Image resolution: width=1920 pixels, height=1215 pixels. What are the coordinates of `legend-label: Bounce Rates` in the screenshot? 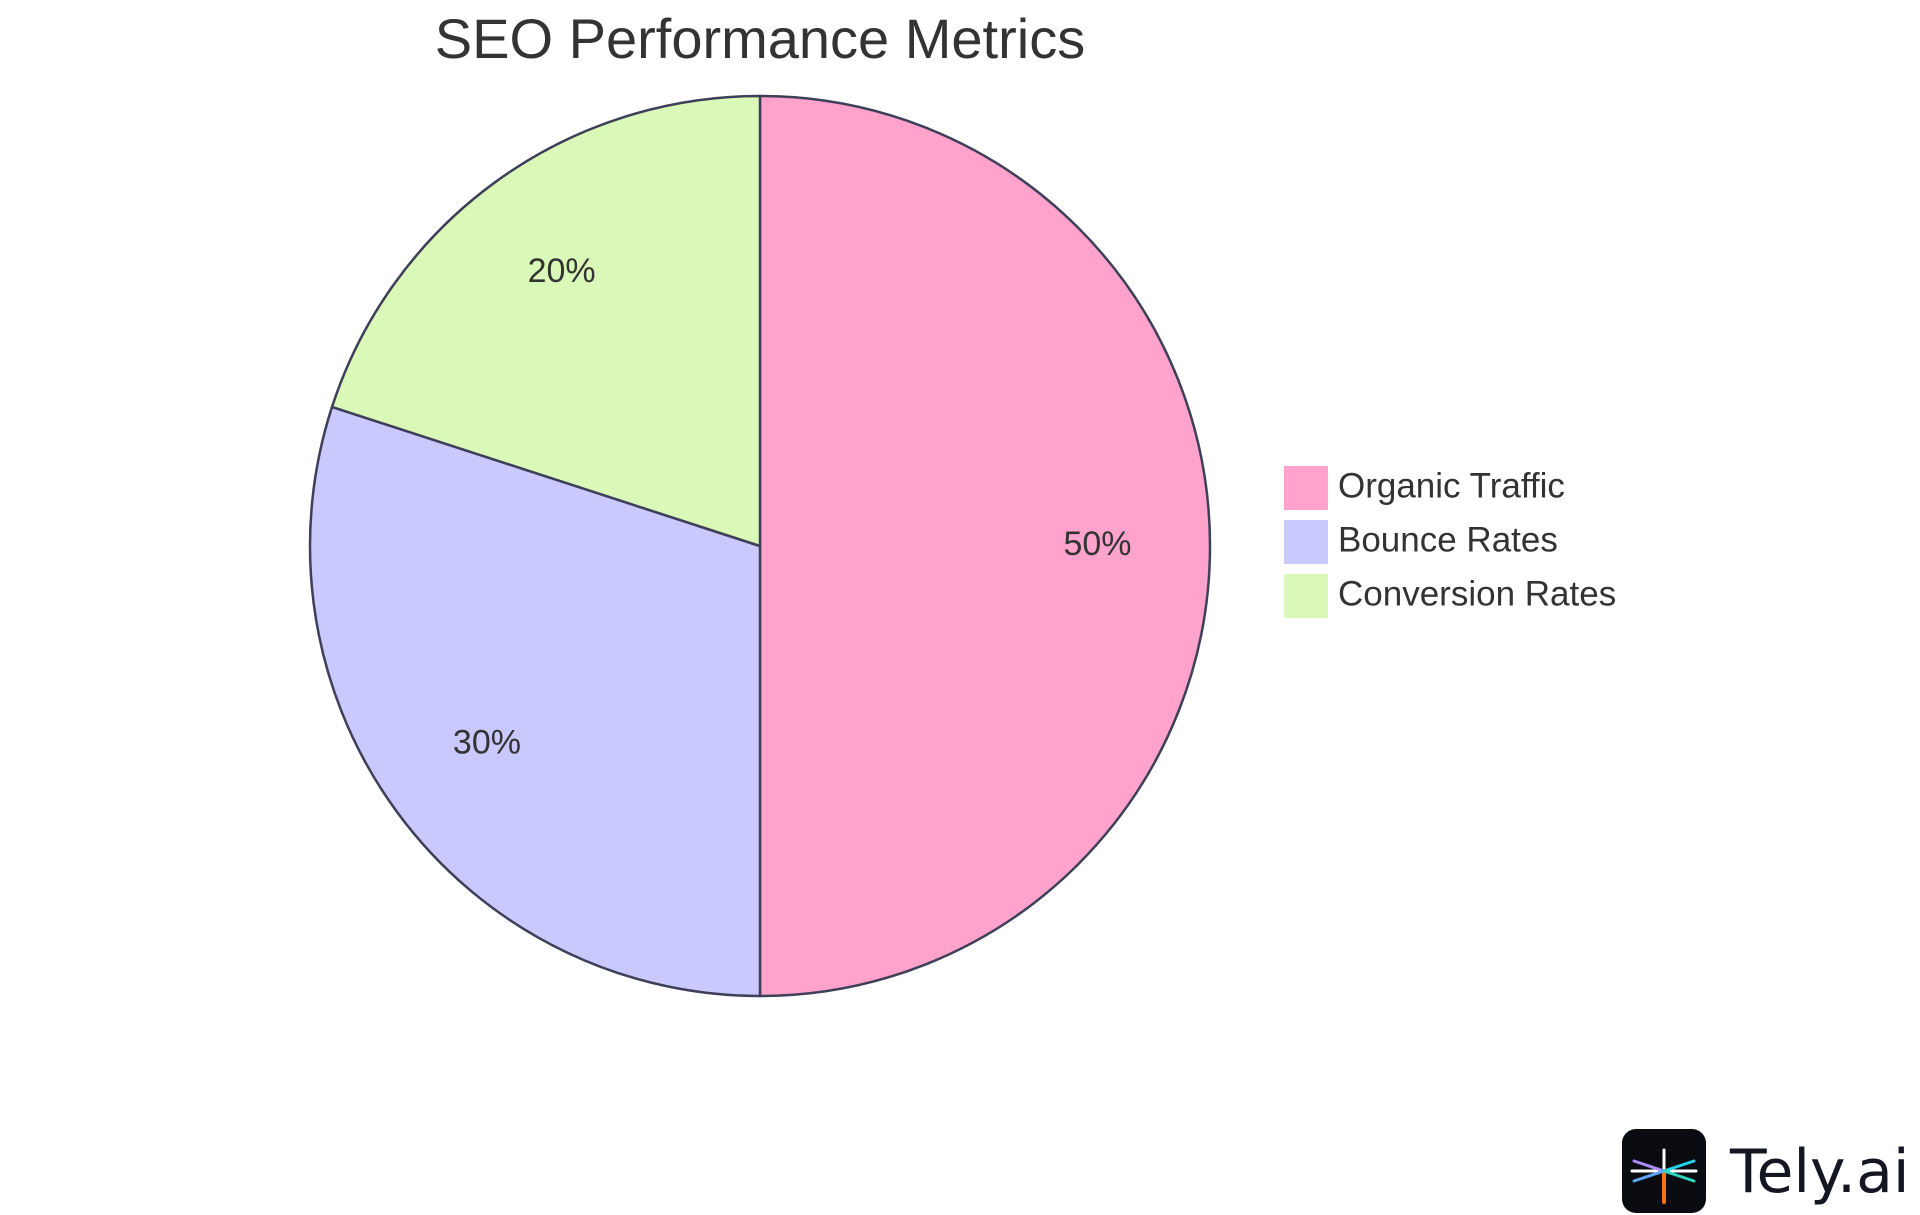 It's located at (1448, 539).